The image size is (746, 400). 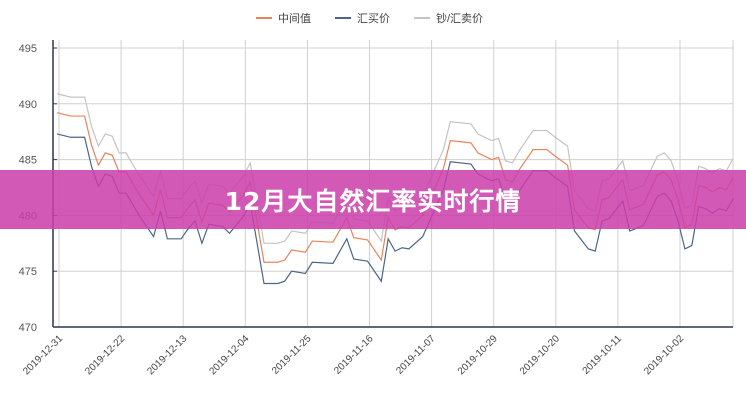 I want to click on x-tick-label: 2019-10-02, so click(x=664, y=355).